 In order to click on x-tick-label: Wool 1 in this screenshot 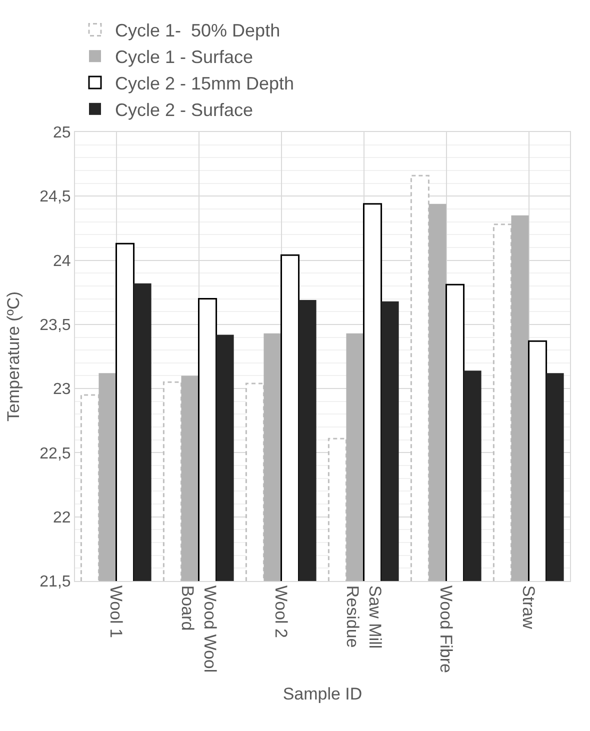, I will do `click(116, 611)`.